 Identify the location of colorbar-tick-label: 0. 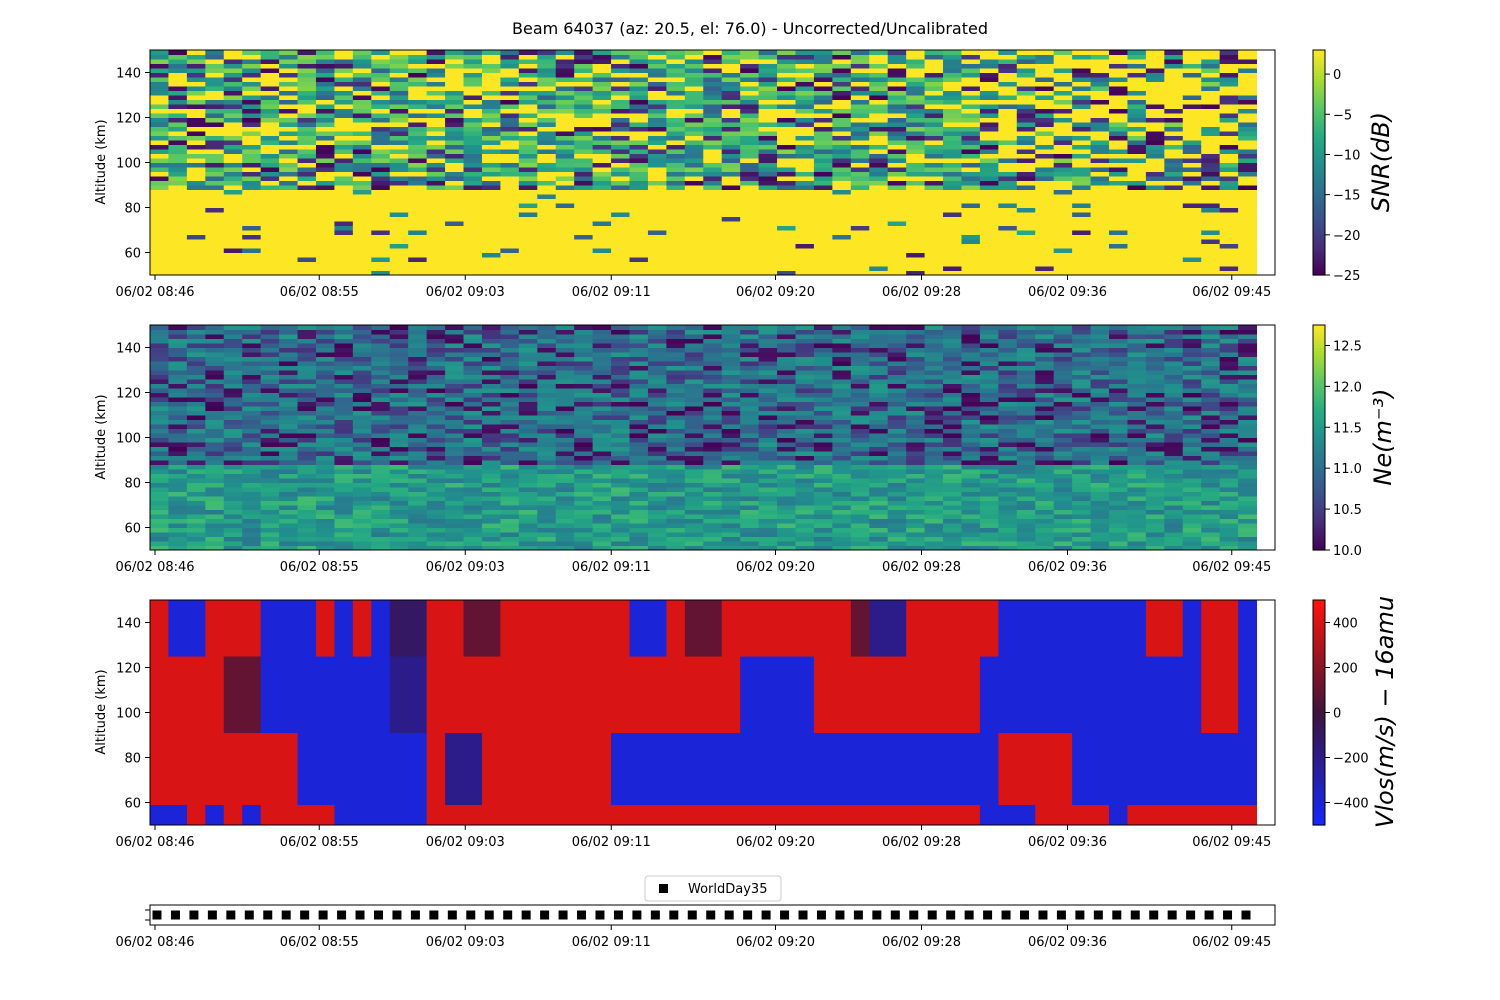
(1337, 75).